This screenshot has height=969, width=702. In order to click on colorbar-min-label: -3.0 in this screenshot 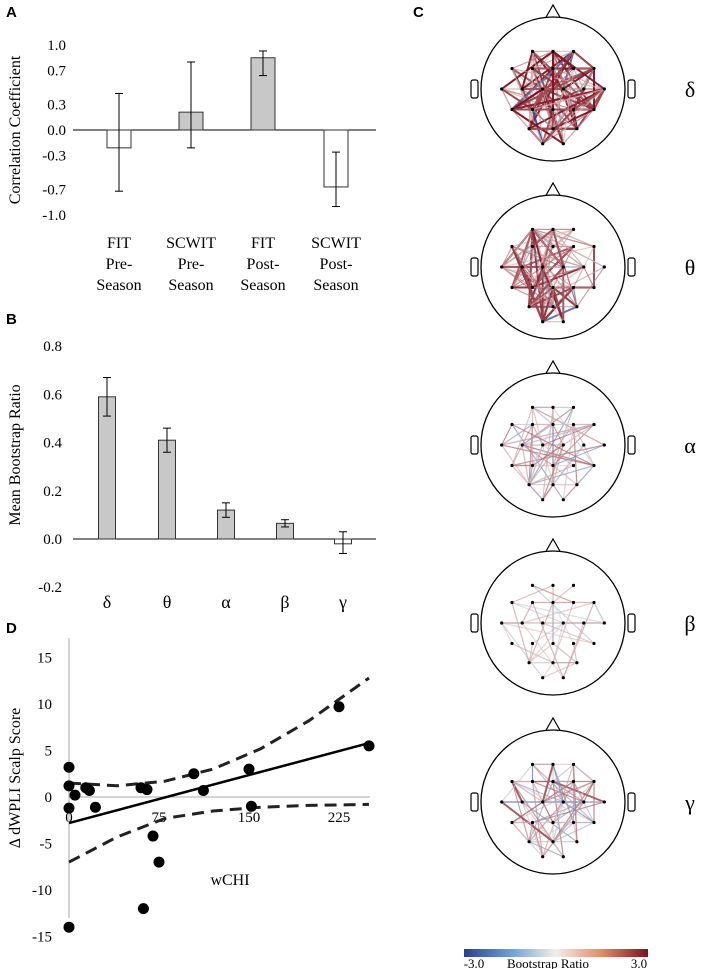, I will do `click(474, 962)`.